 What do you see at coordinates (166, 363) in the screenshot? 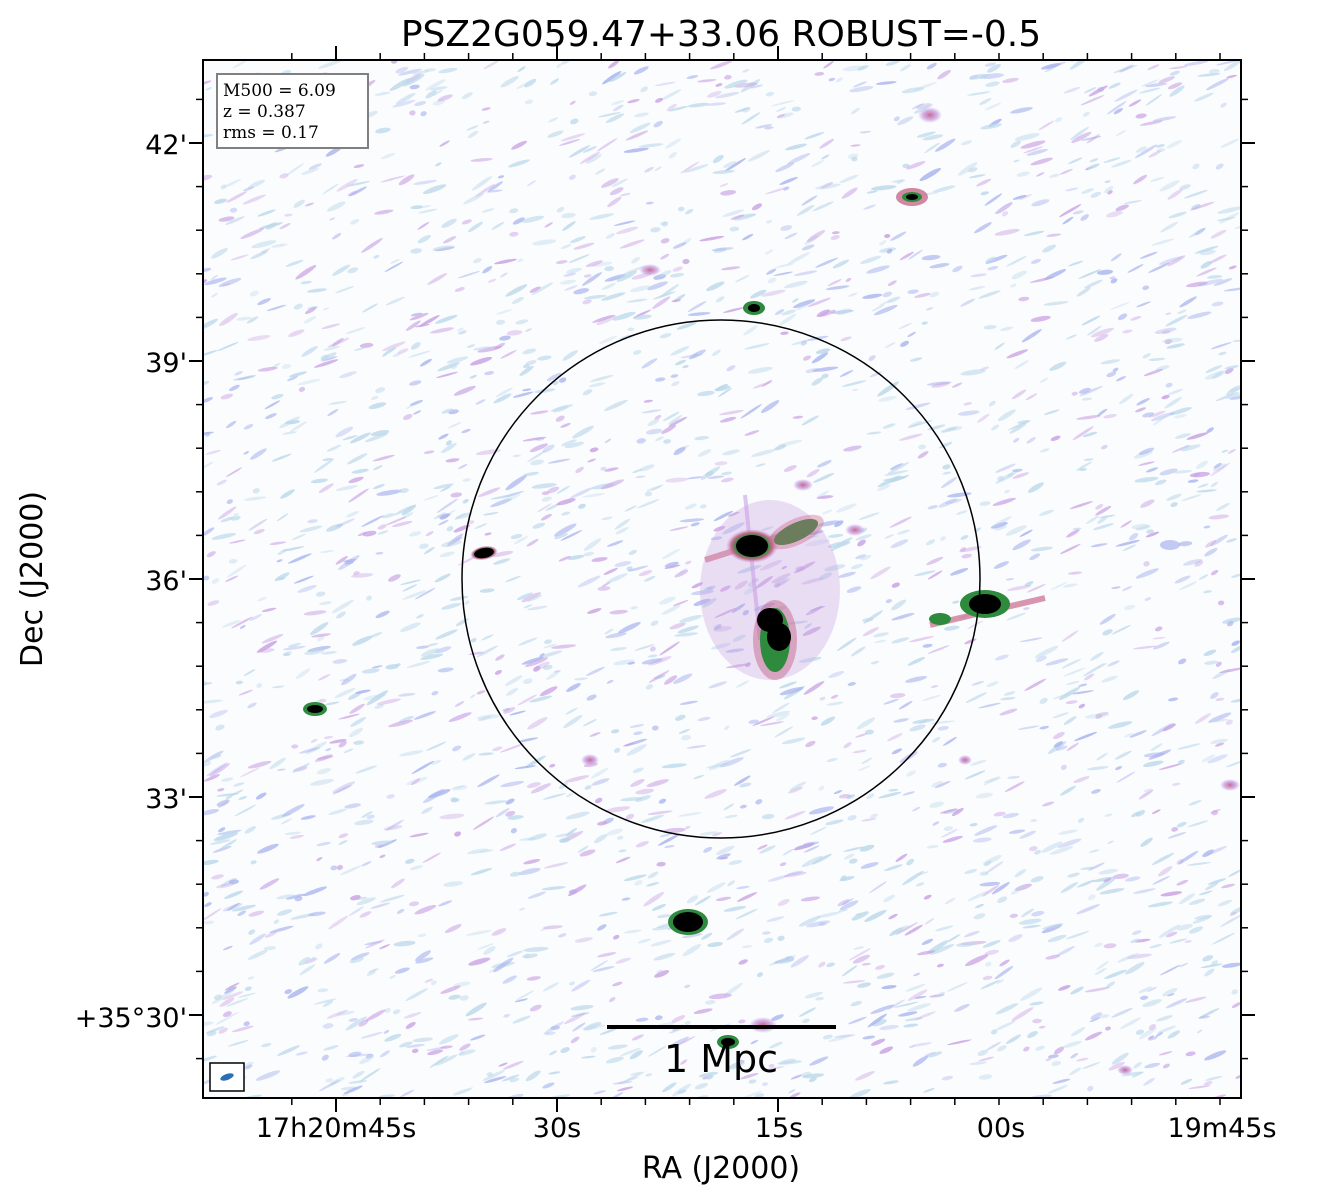
I see `y-tick-label: 39'` at bounding box center [166, 363].